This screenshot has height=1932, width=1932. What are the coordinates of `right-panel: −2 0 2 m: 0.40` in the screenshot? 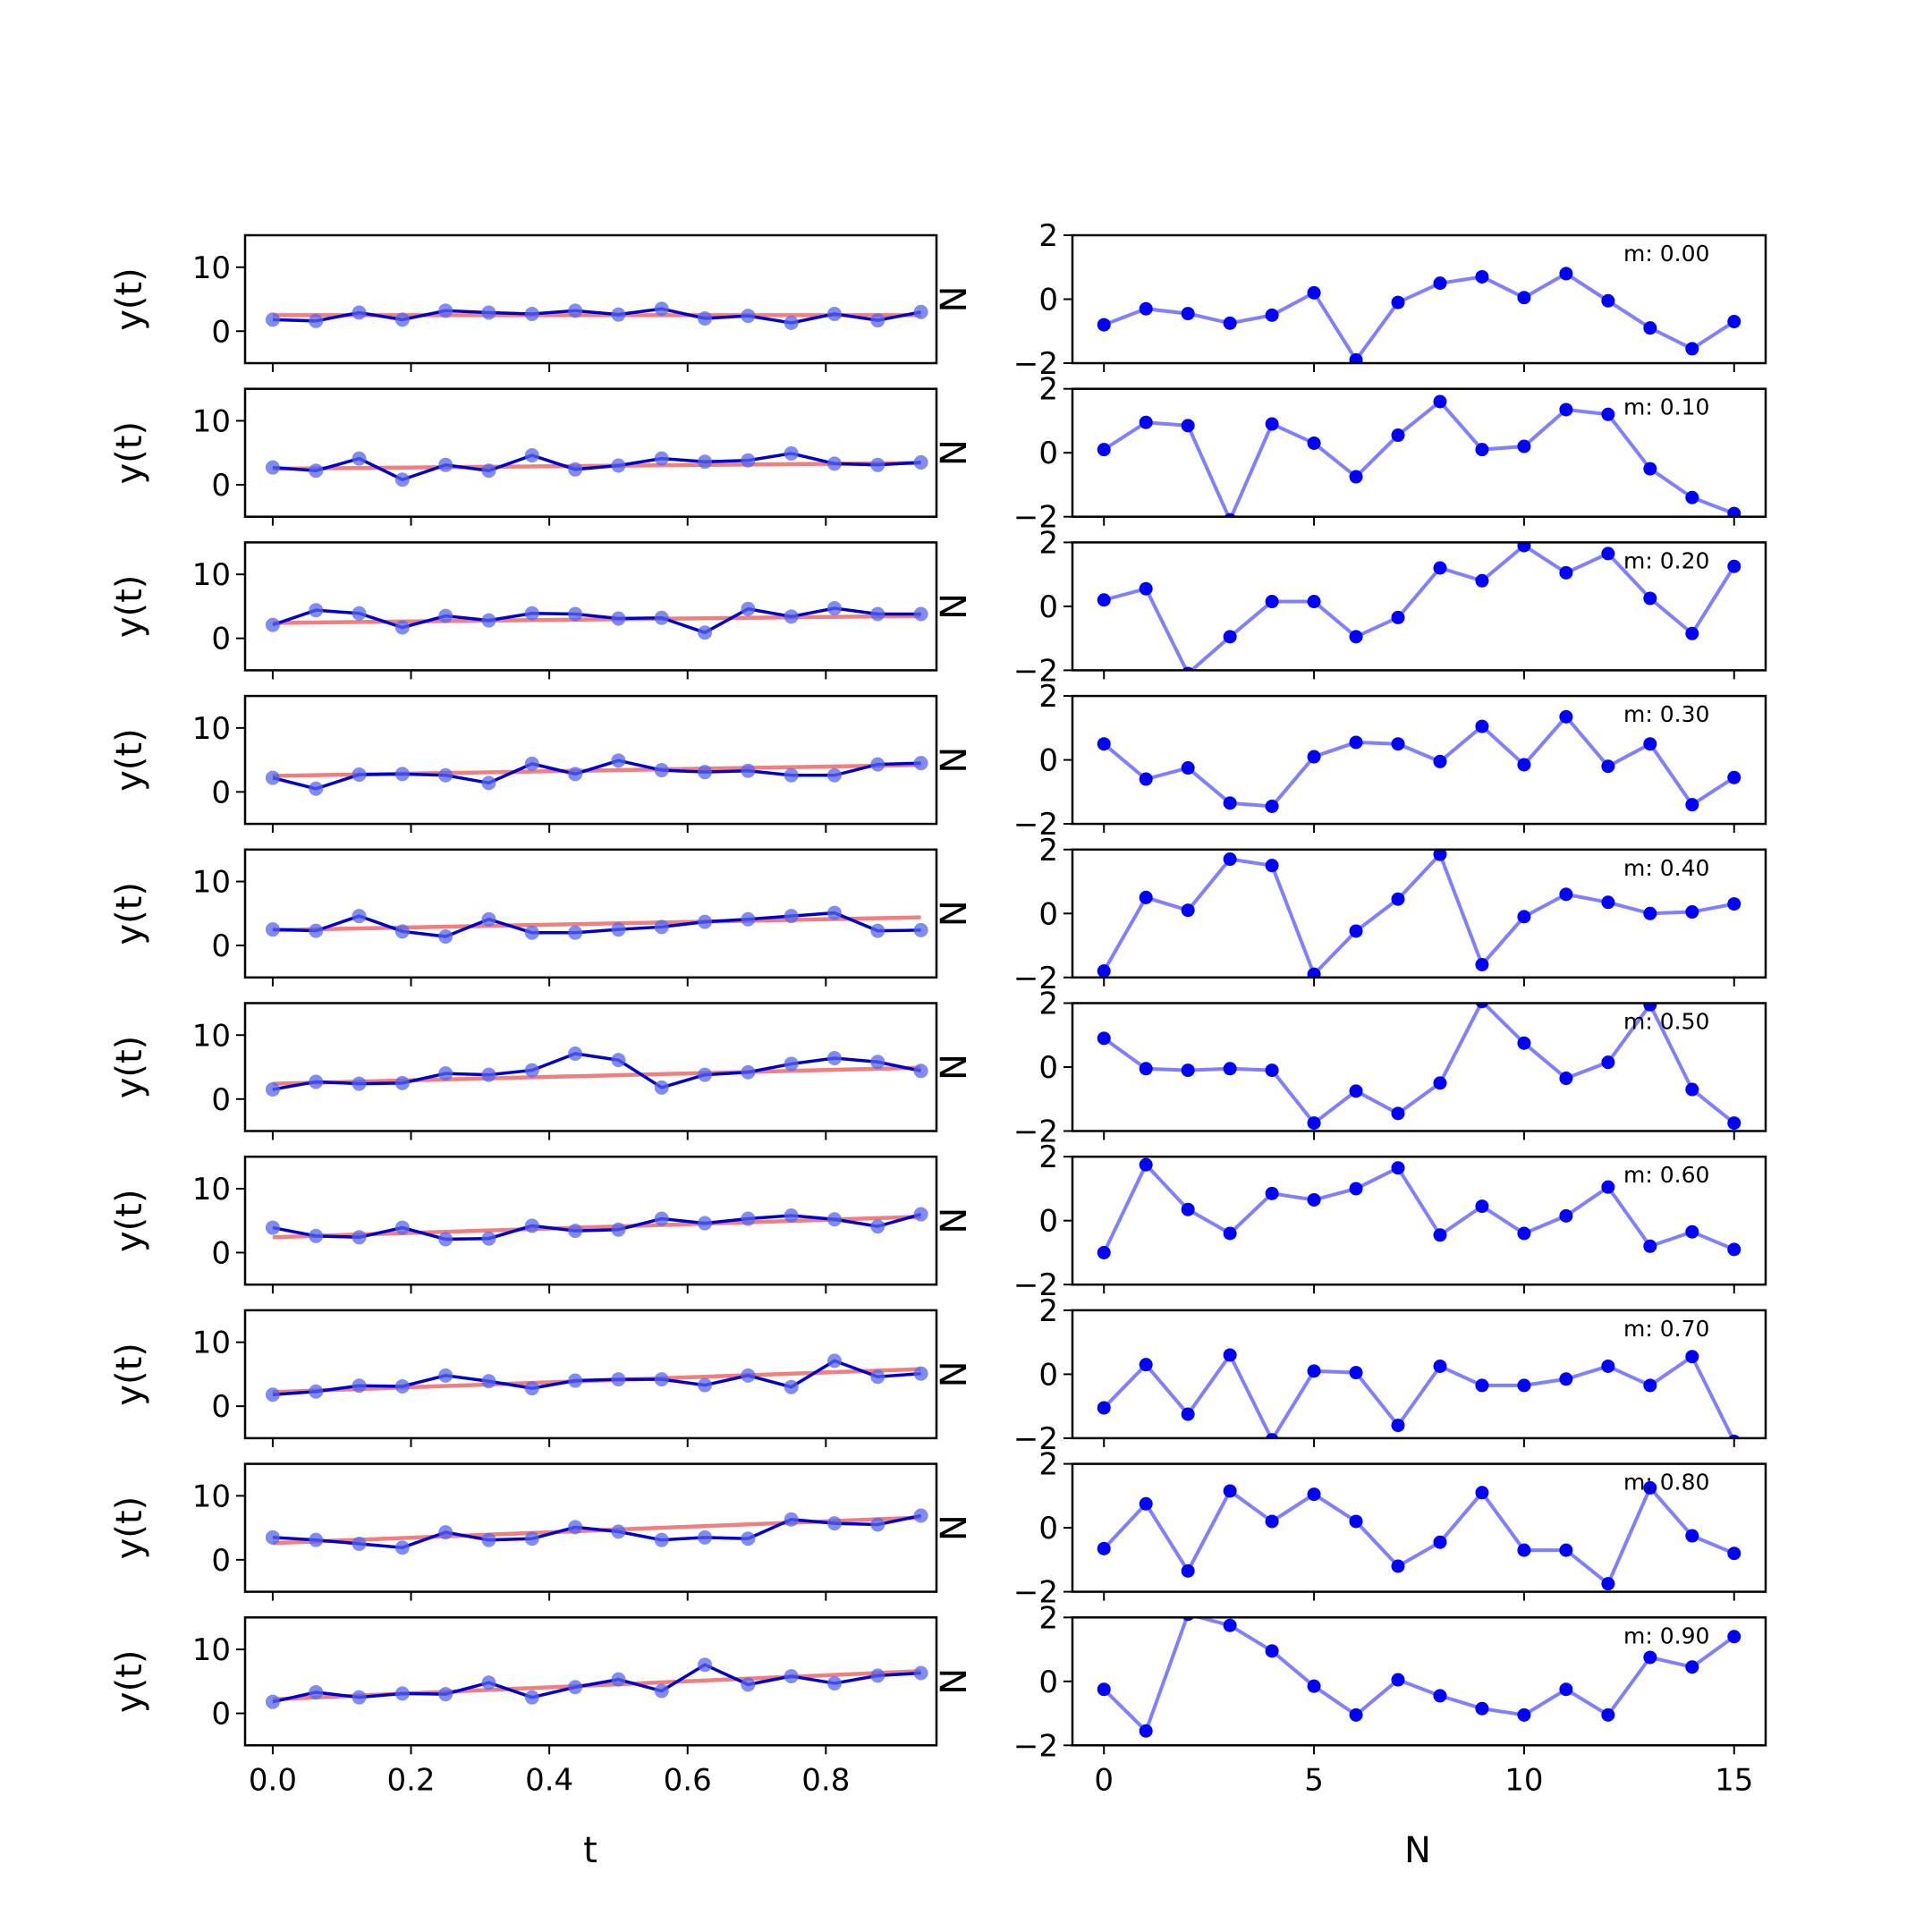 It's located at (1390, 914).